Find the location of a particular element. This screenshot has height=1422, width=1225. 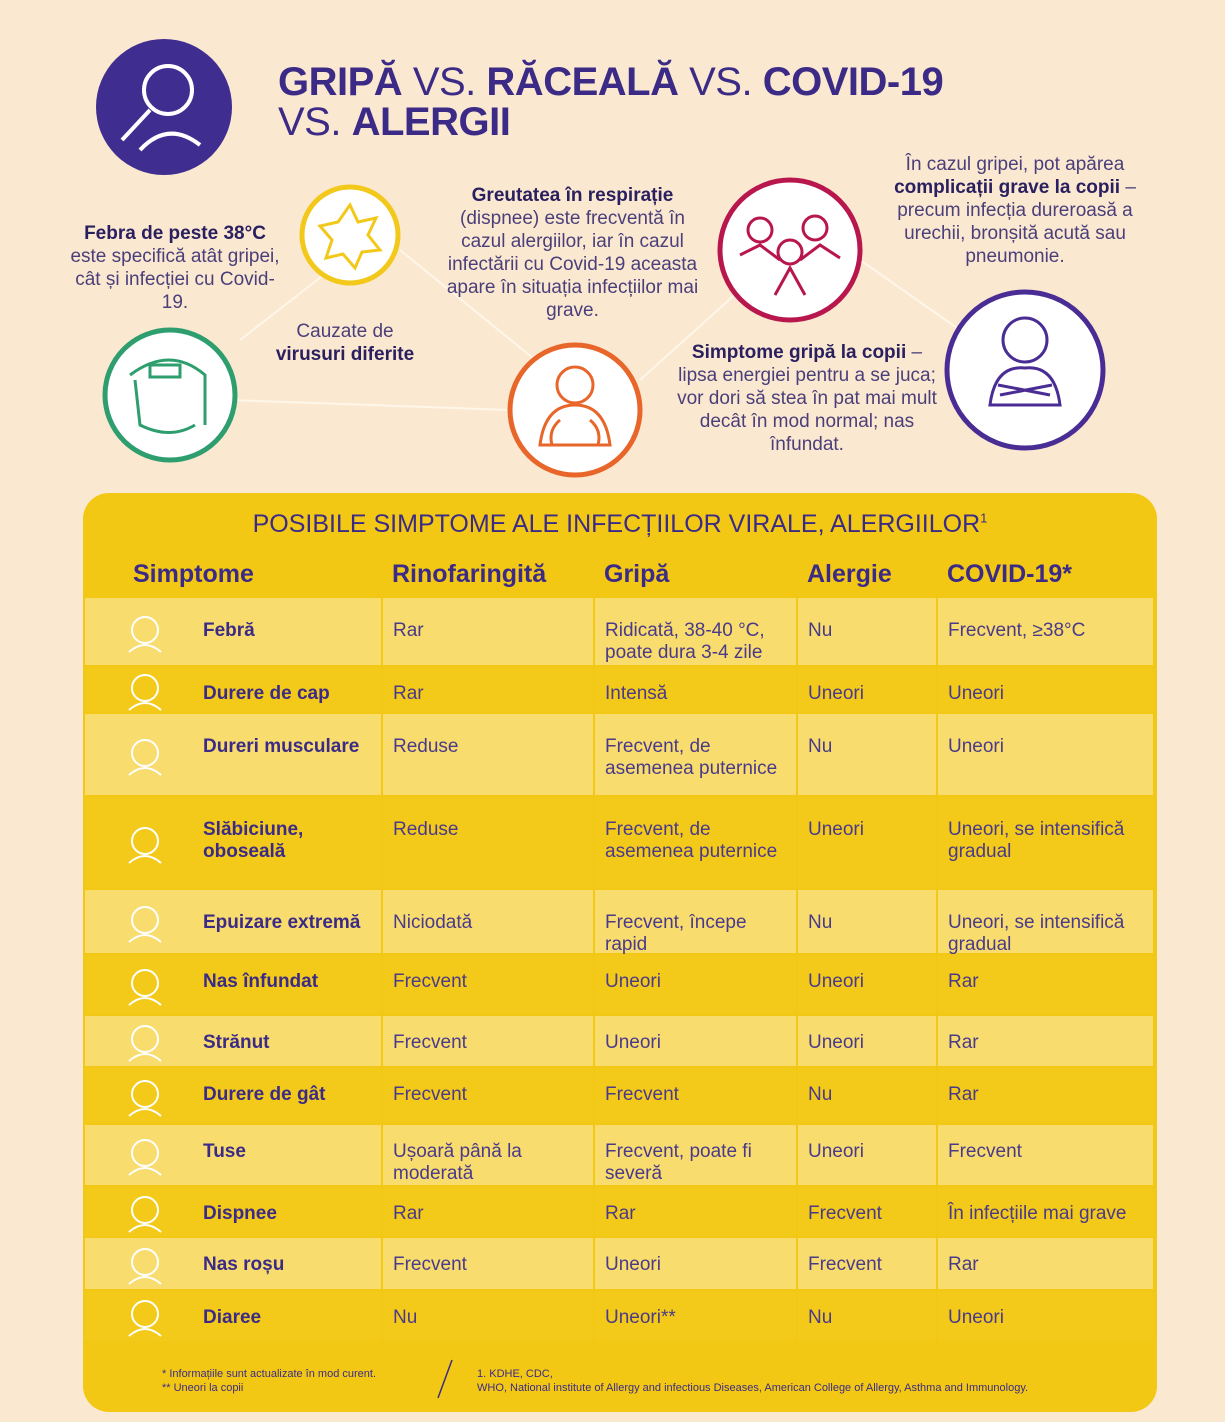

table-cell: Intensă is located at coordinates (695, 689).